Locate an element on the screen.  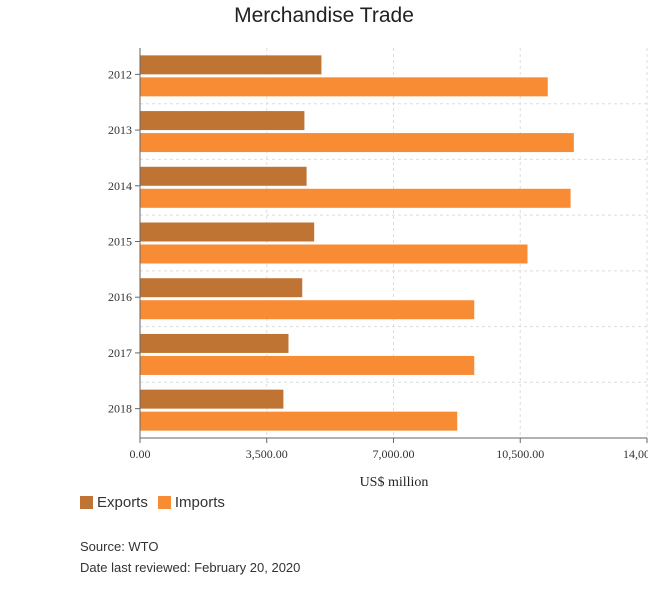
bar-imports-2014 is located at coordinates (355, 198).